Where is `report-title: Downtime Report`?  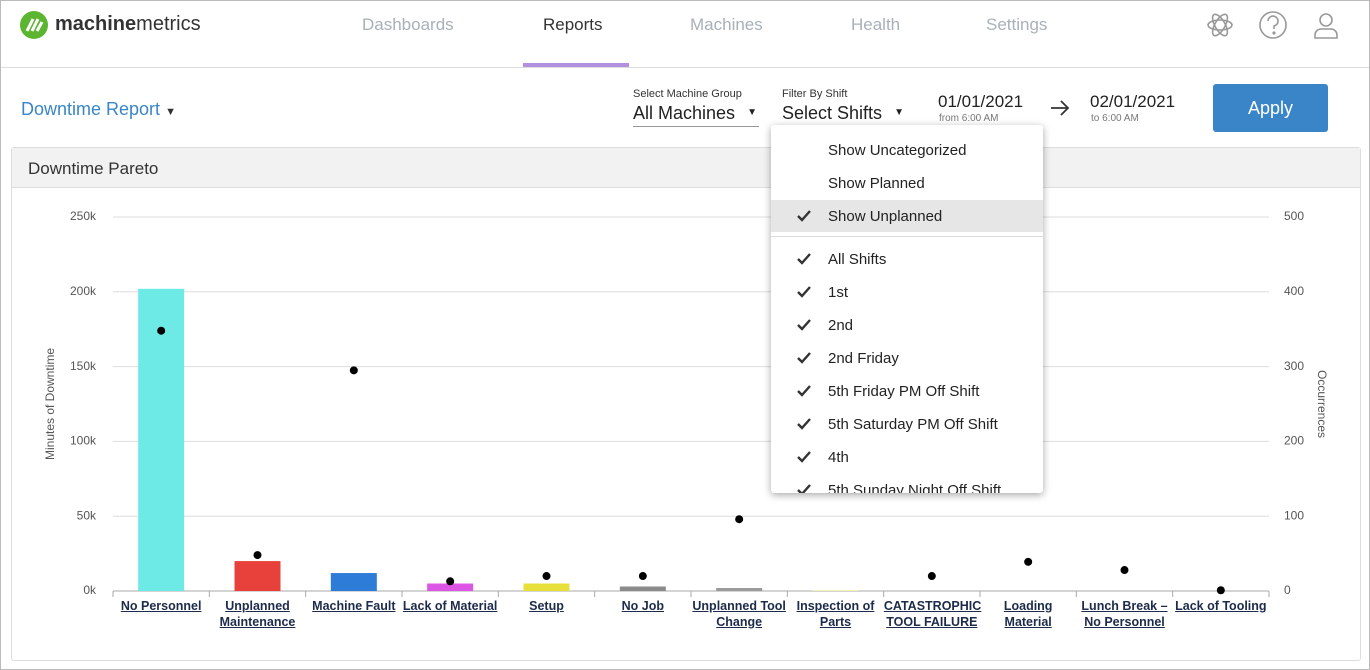 report-title: Downtime Report is located at coordinates (91, 109).